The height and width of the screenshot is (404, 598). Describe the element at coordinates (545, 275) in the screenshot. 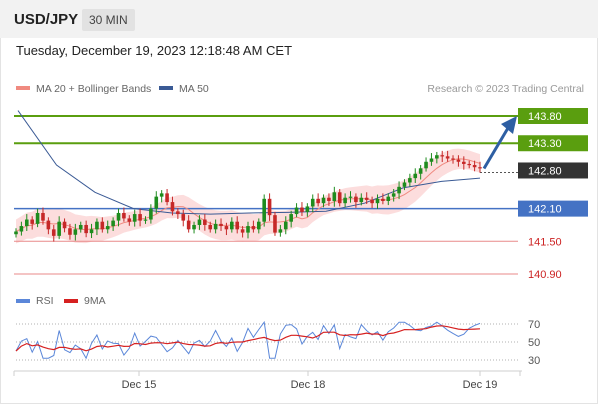

I see `price-label-140.90: 140.90` at that location.